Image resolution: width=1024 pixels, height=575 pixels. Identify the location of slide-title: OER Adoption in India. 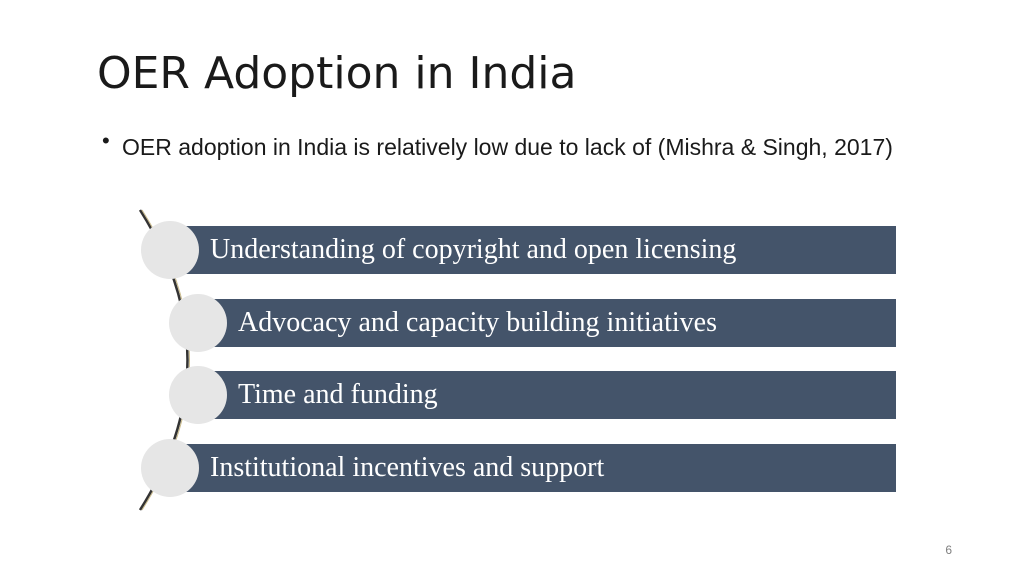
(337, 73).